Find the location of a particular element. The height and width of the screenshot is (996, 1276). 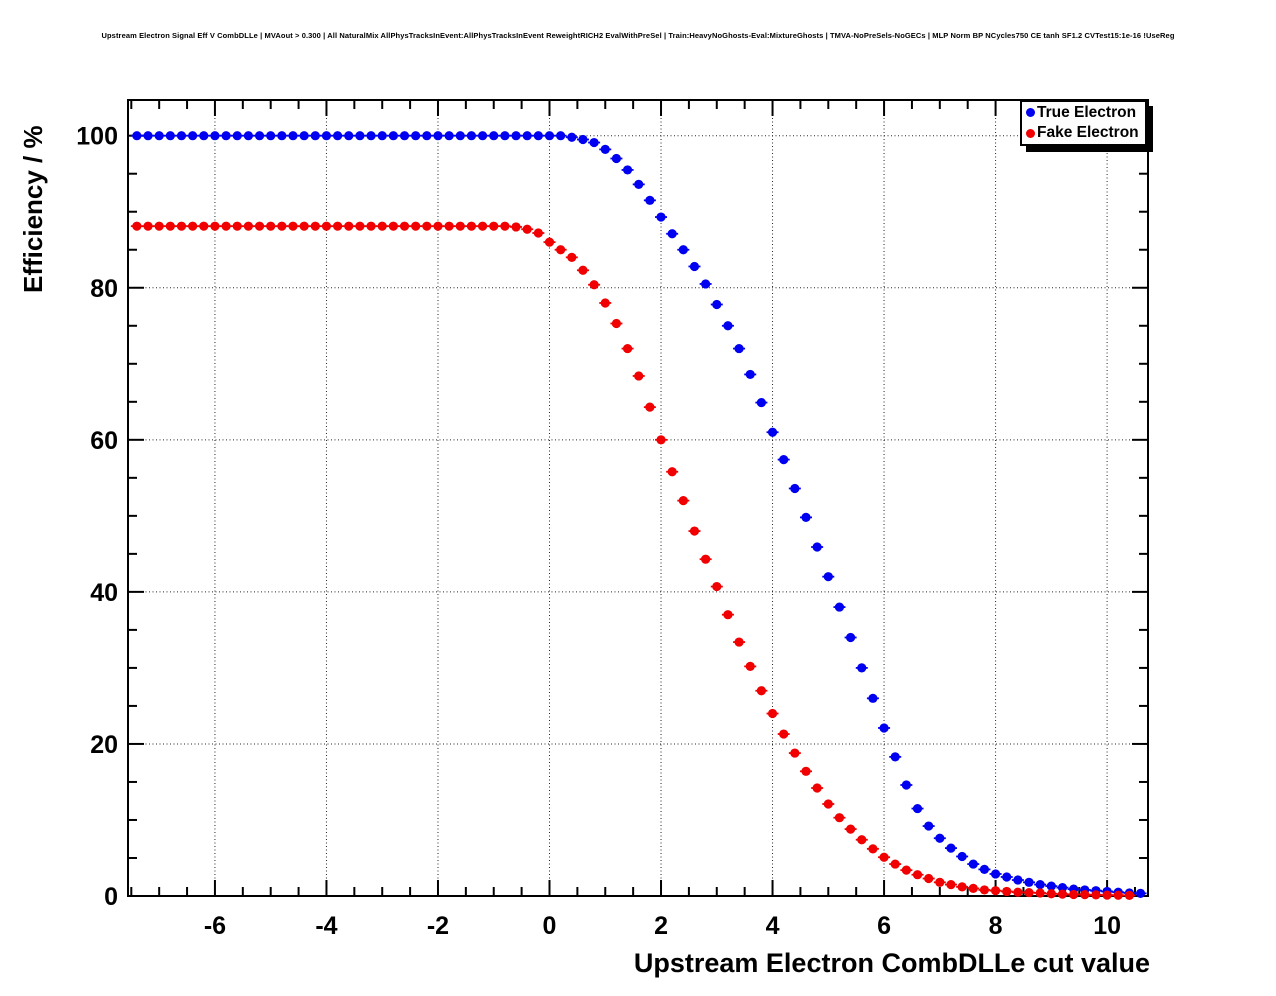

x-tick-label: 6 is located at coordinates (884, 926).